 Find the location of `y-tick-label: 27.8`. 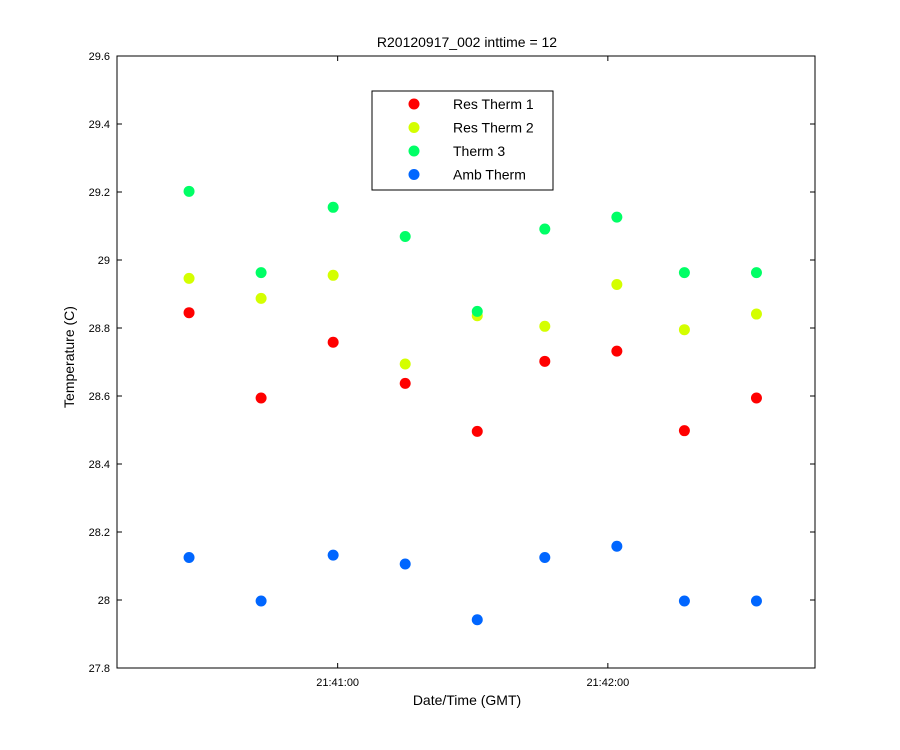

y-tick-label: 27.8 is located at coordinates (99, 669).